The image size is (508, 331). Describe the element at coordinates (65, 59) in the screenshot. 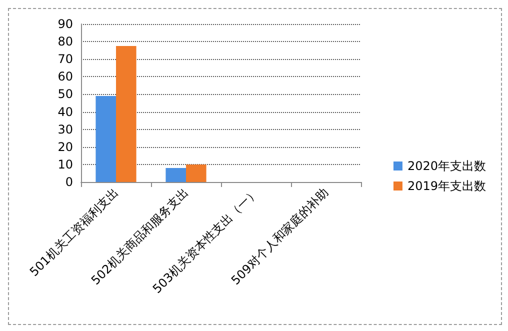

I see `y-tick-label: 70` at that location.